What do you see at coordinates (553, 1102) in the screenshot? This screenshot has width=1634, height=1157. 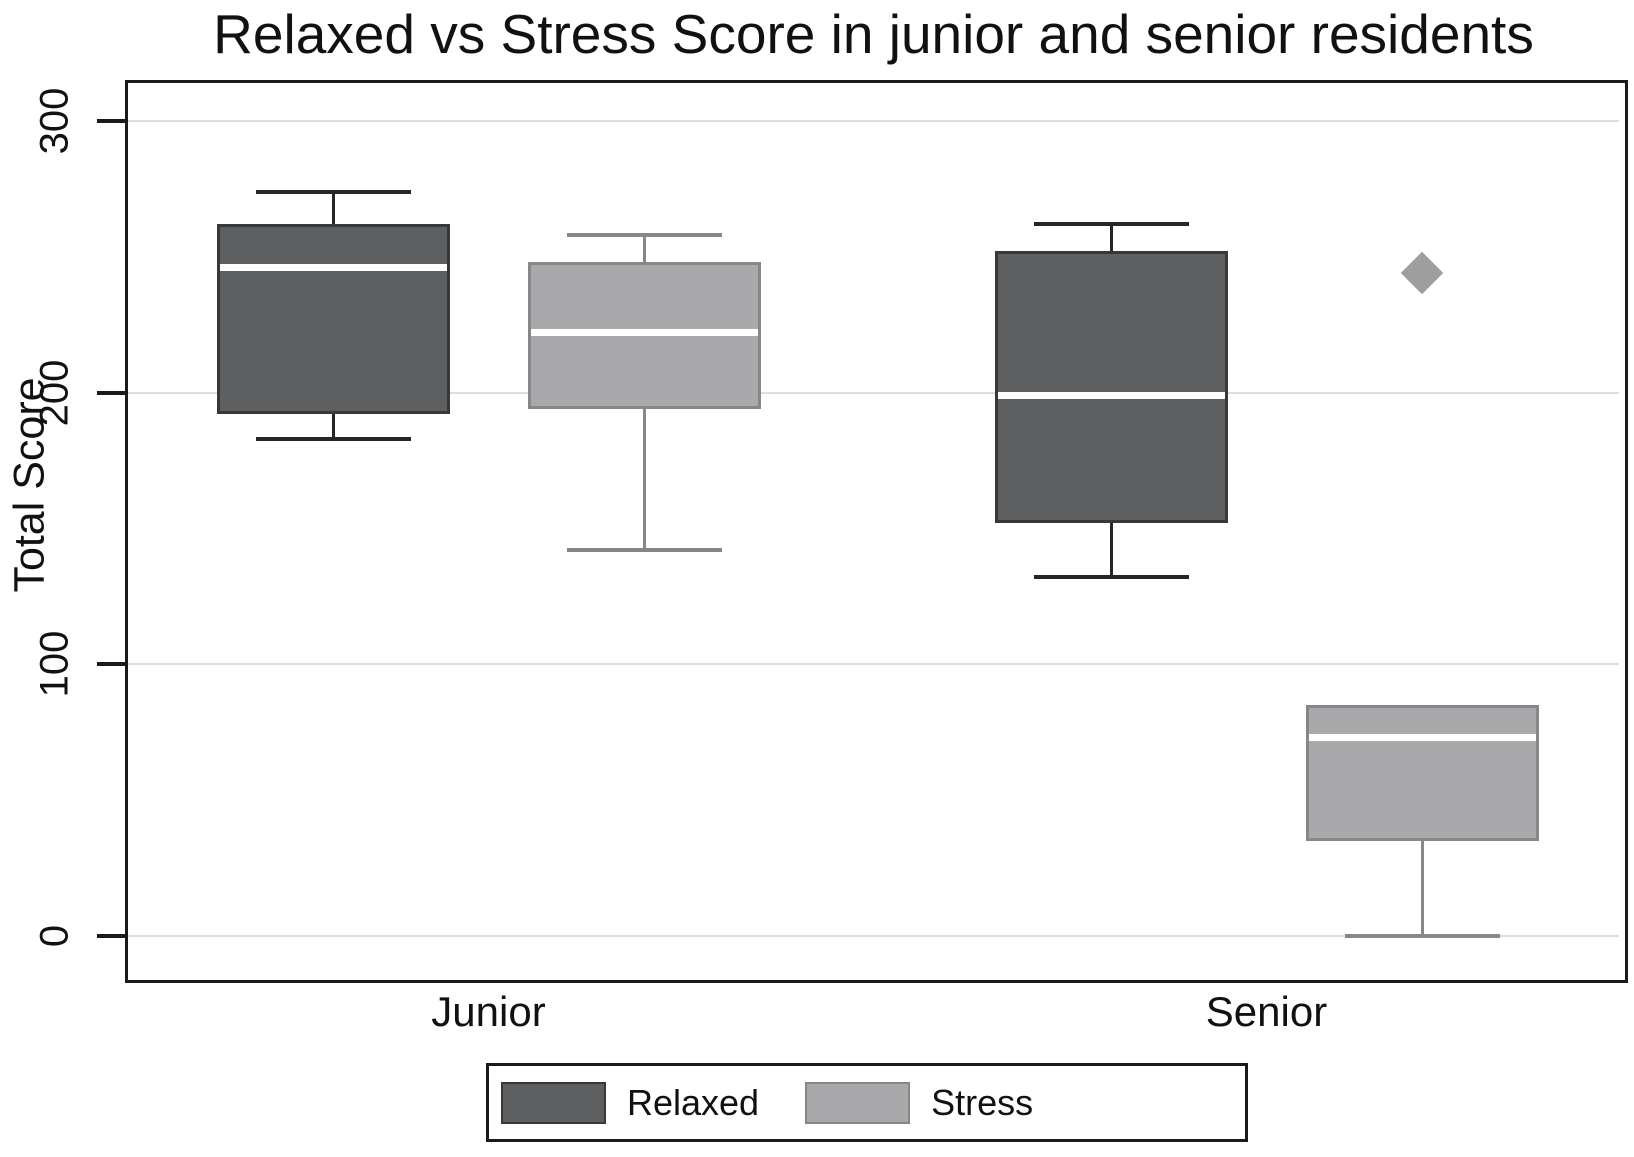 I see `legend-swatch-relaxed` at bounding box center [553, 1102].